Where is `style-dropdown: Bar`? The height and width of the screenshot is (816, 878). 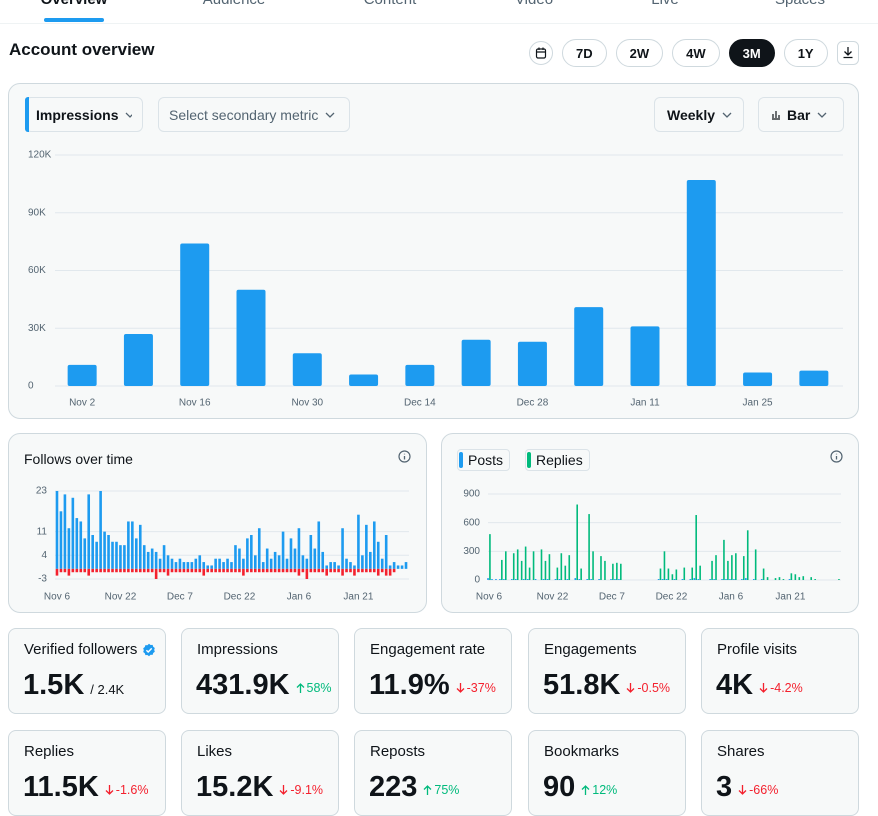 style-dropdown: Bar is located at coordinates (801, 114).